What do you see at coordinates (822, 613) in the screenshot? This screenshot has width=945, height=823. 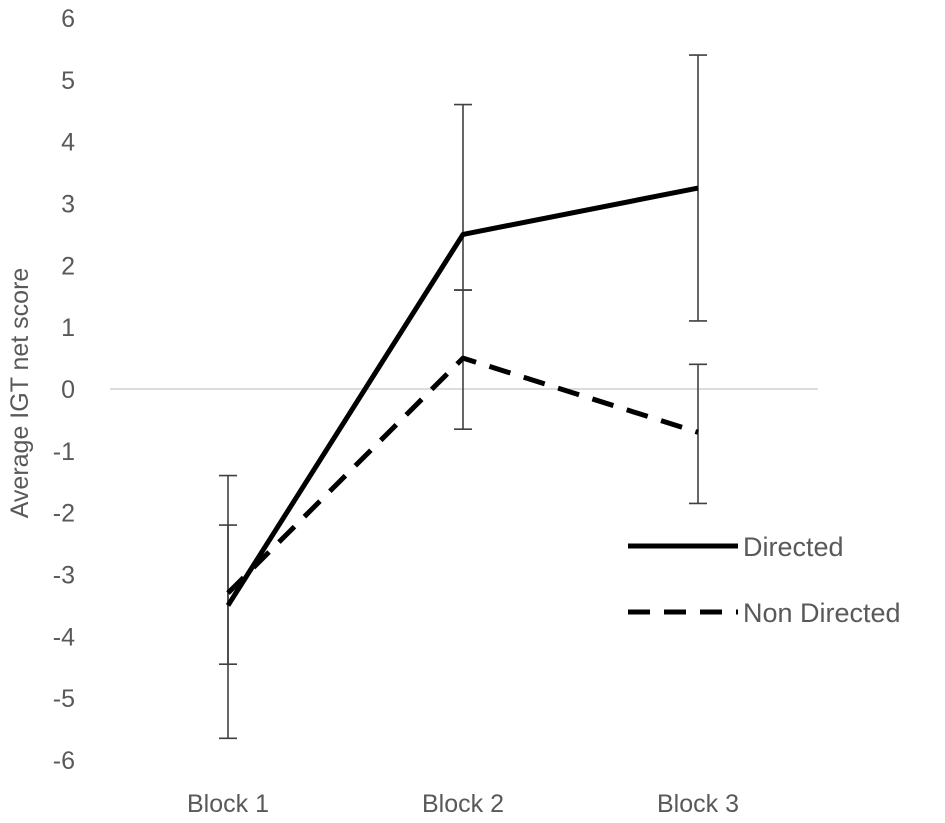 I see `legend-label: Non Directed` at bounding box center [822, 613].